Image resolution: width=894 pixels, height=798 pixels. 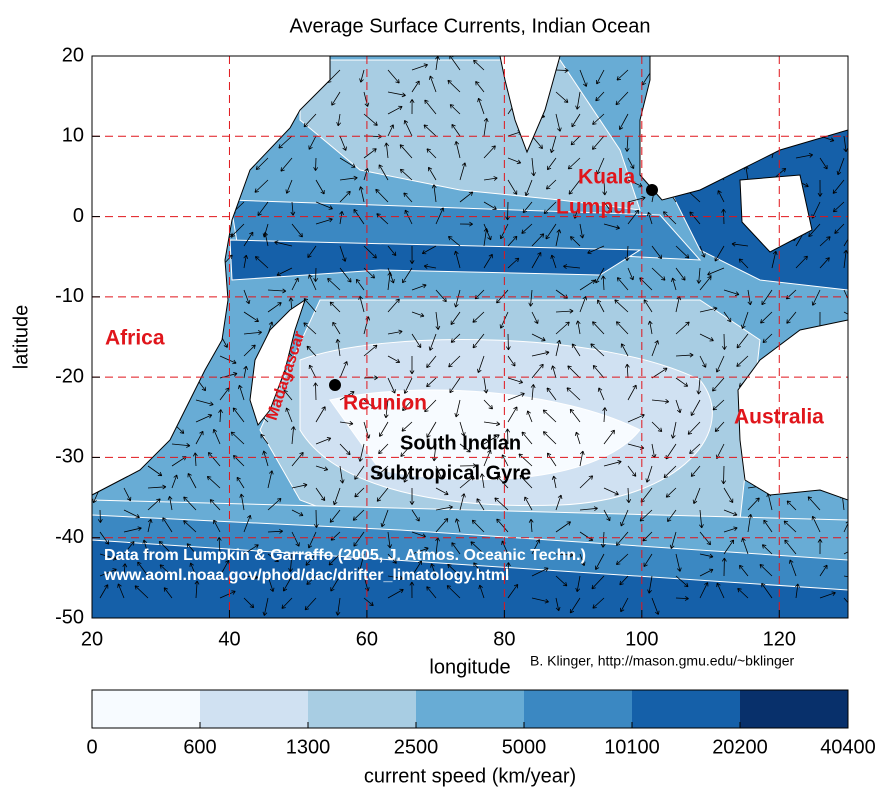 What do you see at coordinates (794, 709) in the screenshot?
I see `colorbar-swatch` at bounding box center [794, 709].